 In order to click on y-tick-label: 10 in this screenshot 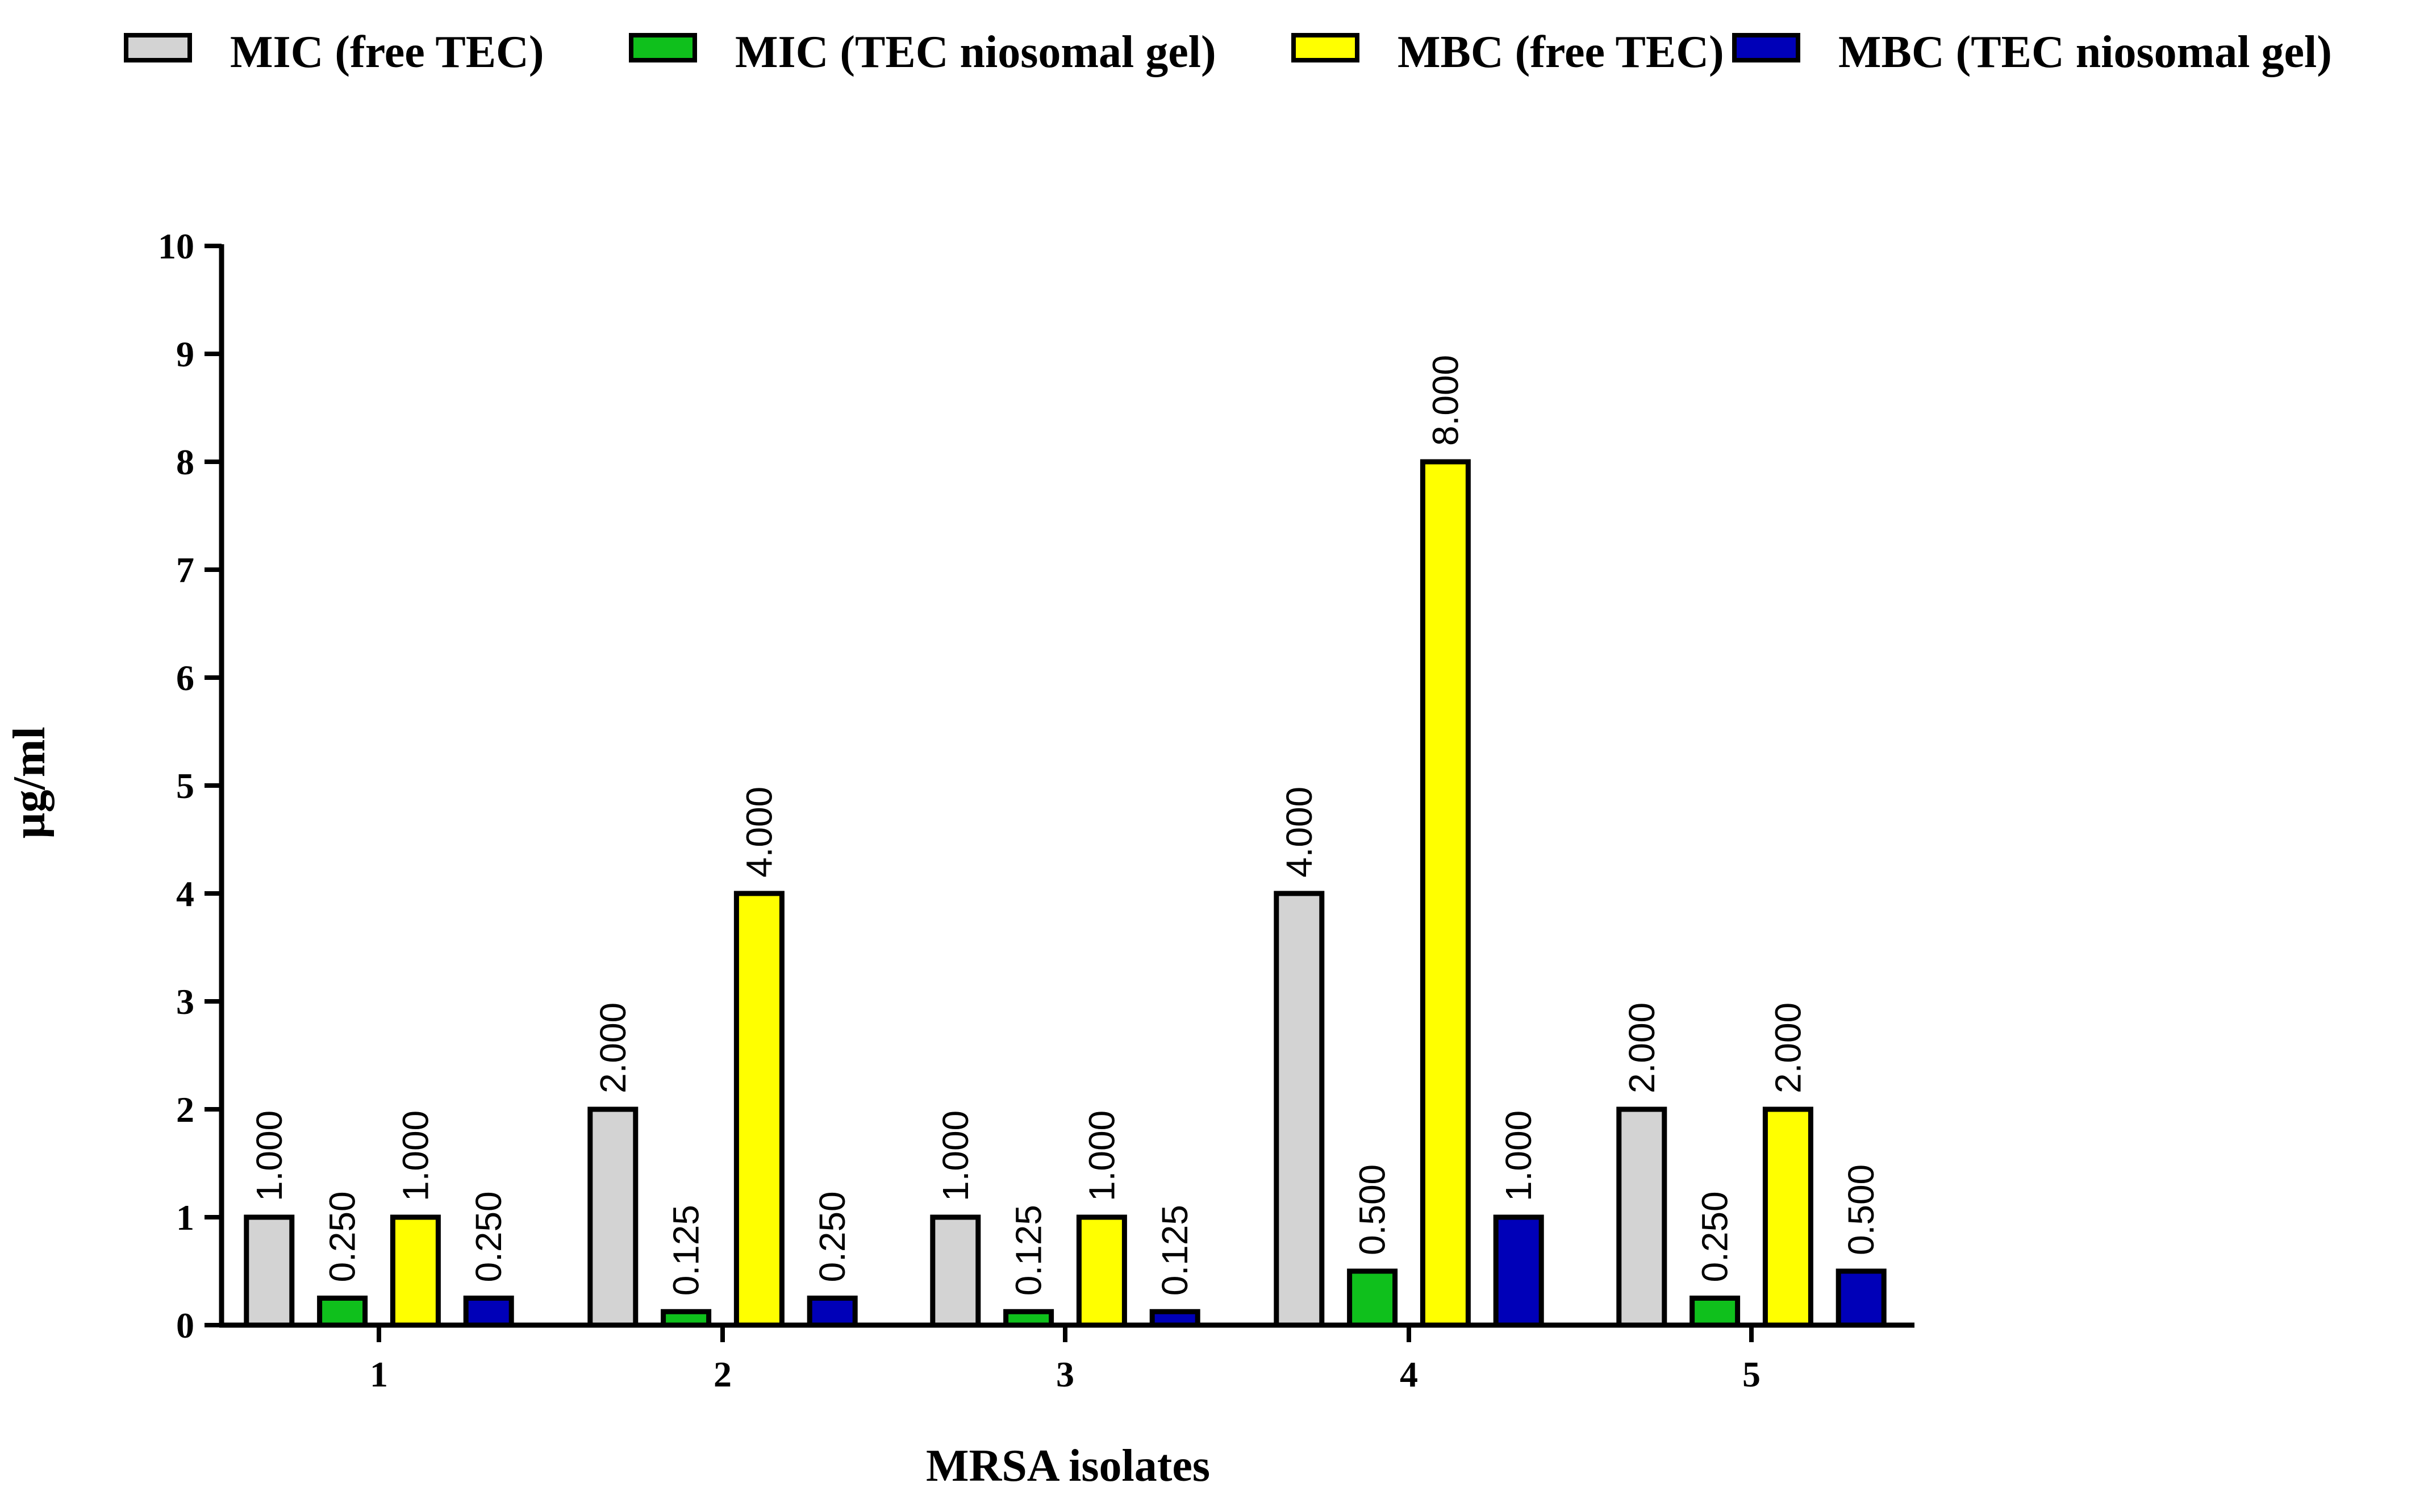, I will do `click(176, 246)`.